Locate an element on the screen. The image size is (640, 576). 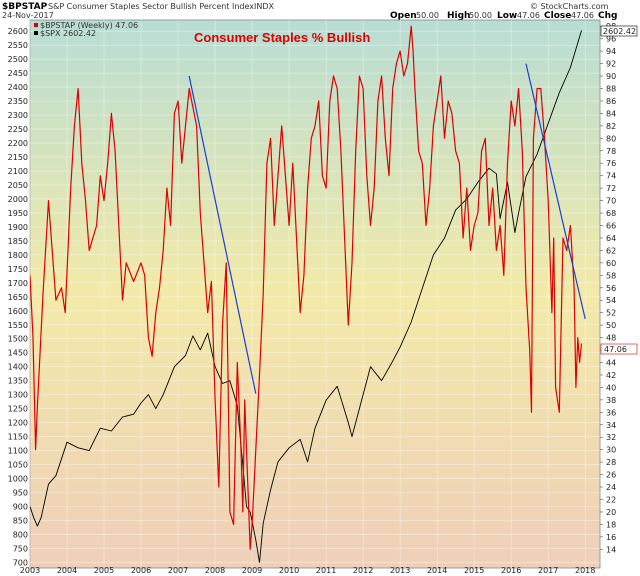
right-tick-label: 18 is located at coordinates (611, 524).